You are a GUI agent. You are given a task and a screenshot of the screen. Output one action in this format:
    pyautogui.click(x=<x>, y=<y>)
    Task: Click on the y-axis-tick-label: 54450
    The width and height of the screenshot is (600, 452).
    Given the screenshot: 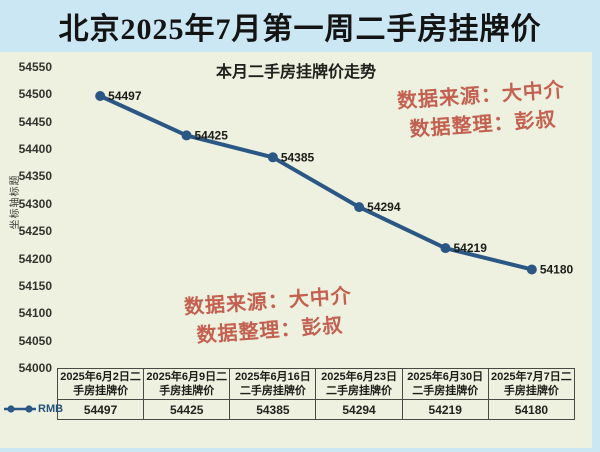 What is the action you would take?
    pyautogui.click(x=35, y=121)
    